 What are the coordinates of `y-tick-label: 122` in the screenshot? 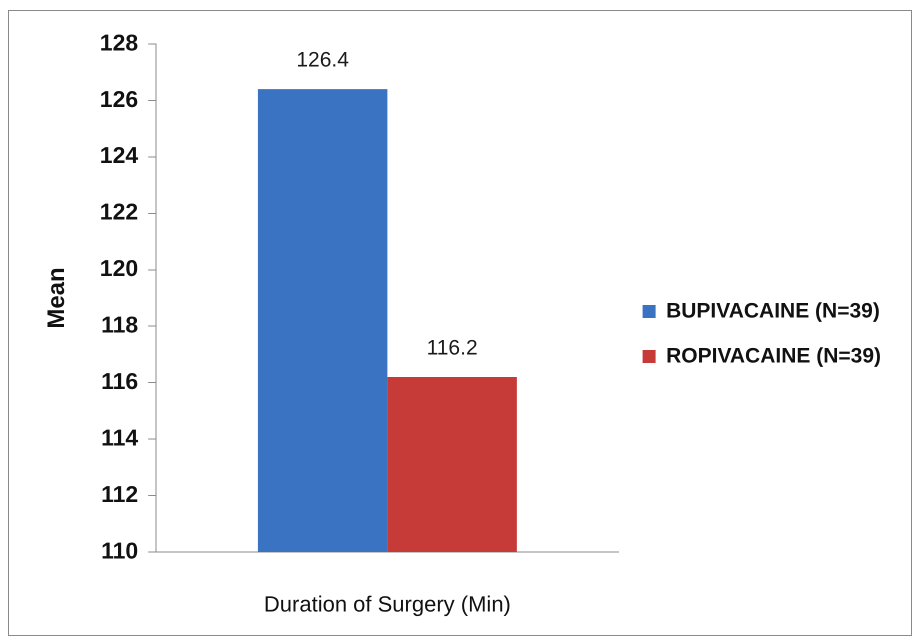 It's located at (119, 211).